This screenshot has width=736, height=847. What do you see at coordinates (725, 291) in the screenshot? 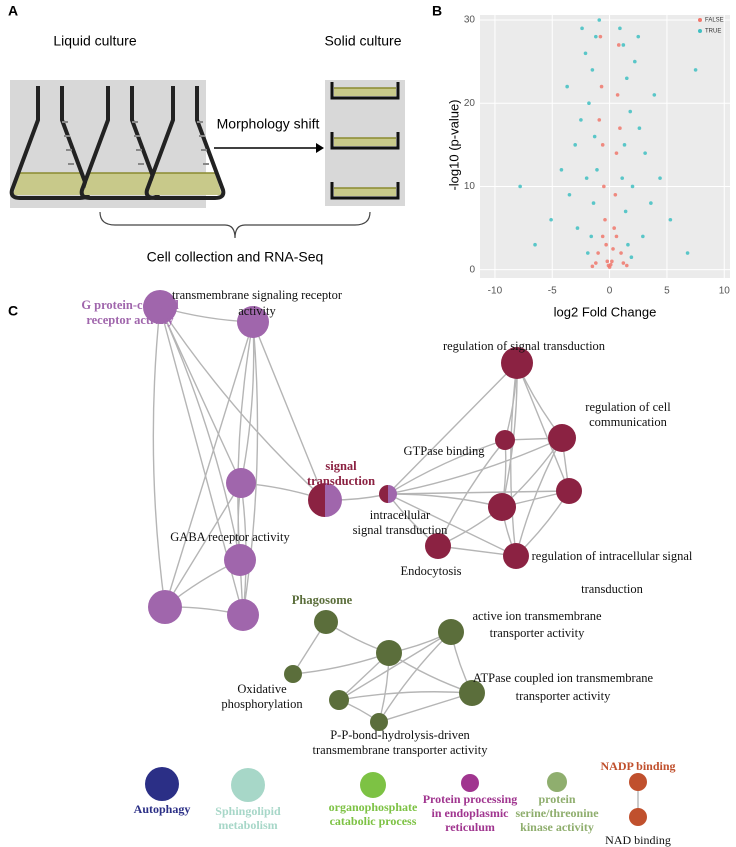
I see `x-tick-label: 10` at bounding box center [725, 291].